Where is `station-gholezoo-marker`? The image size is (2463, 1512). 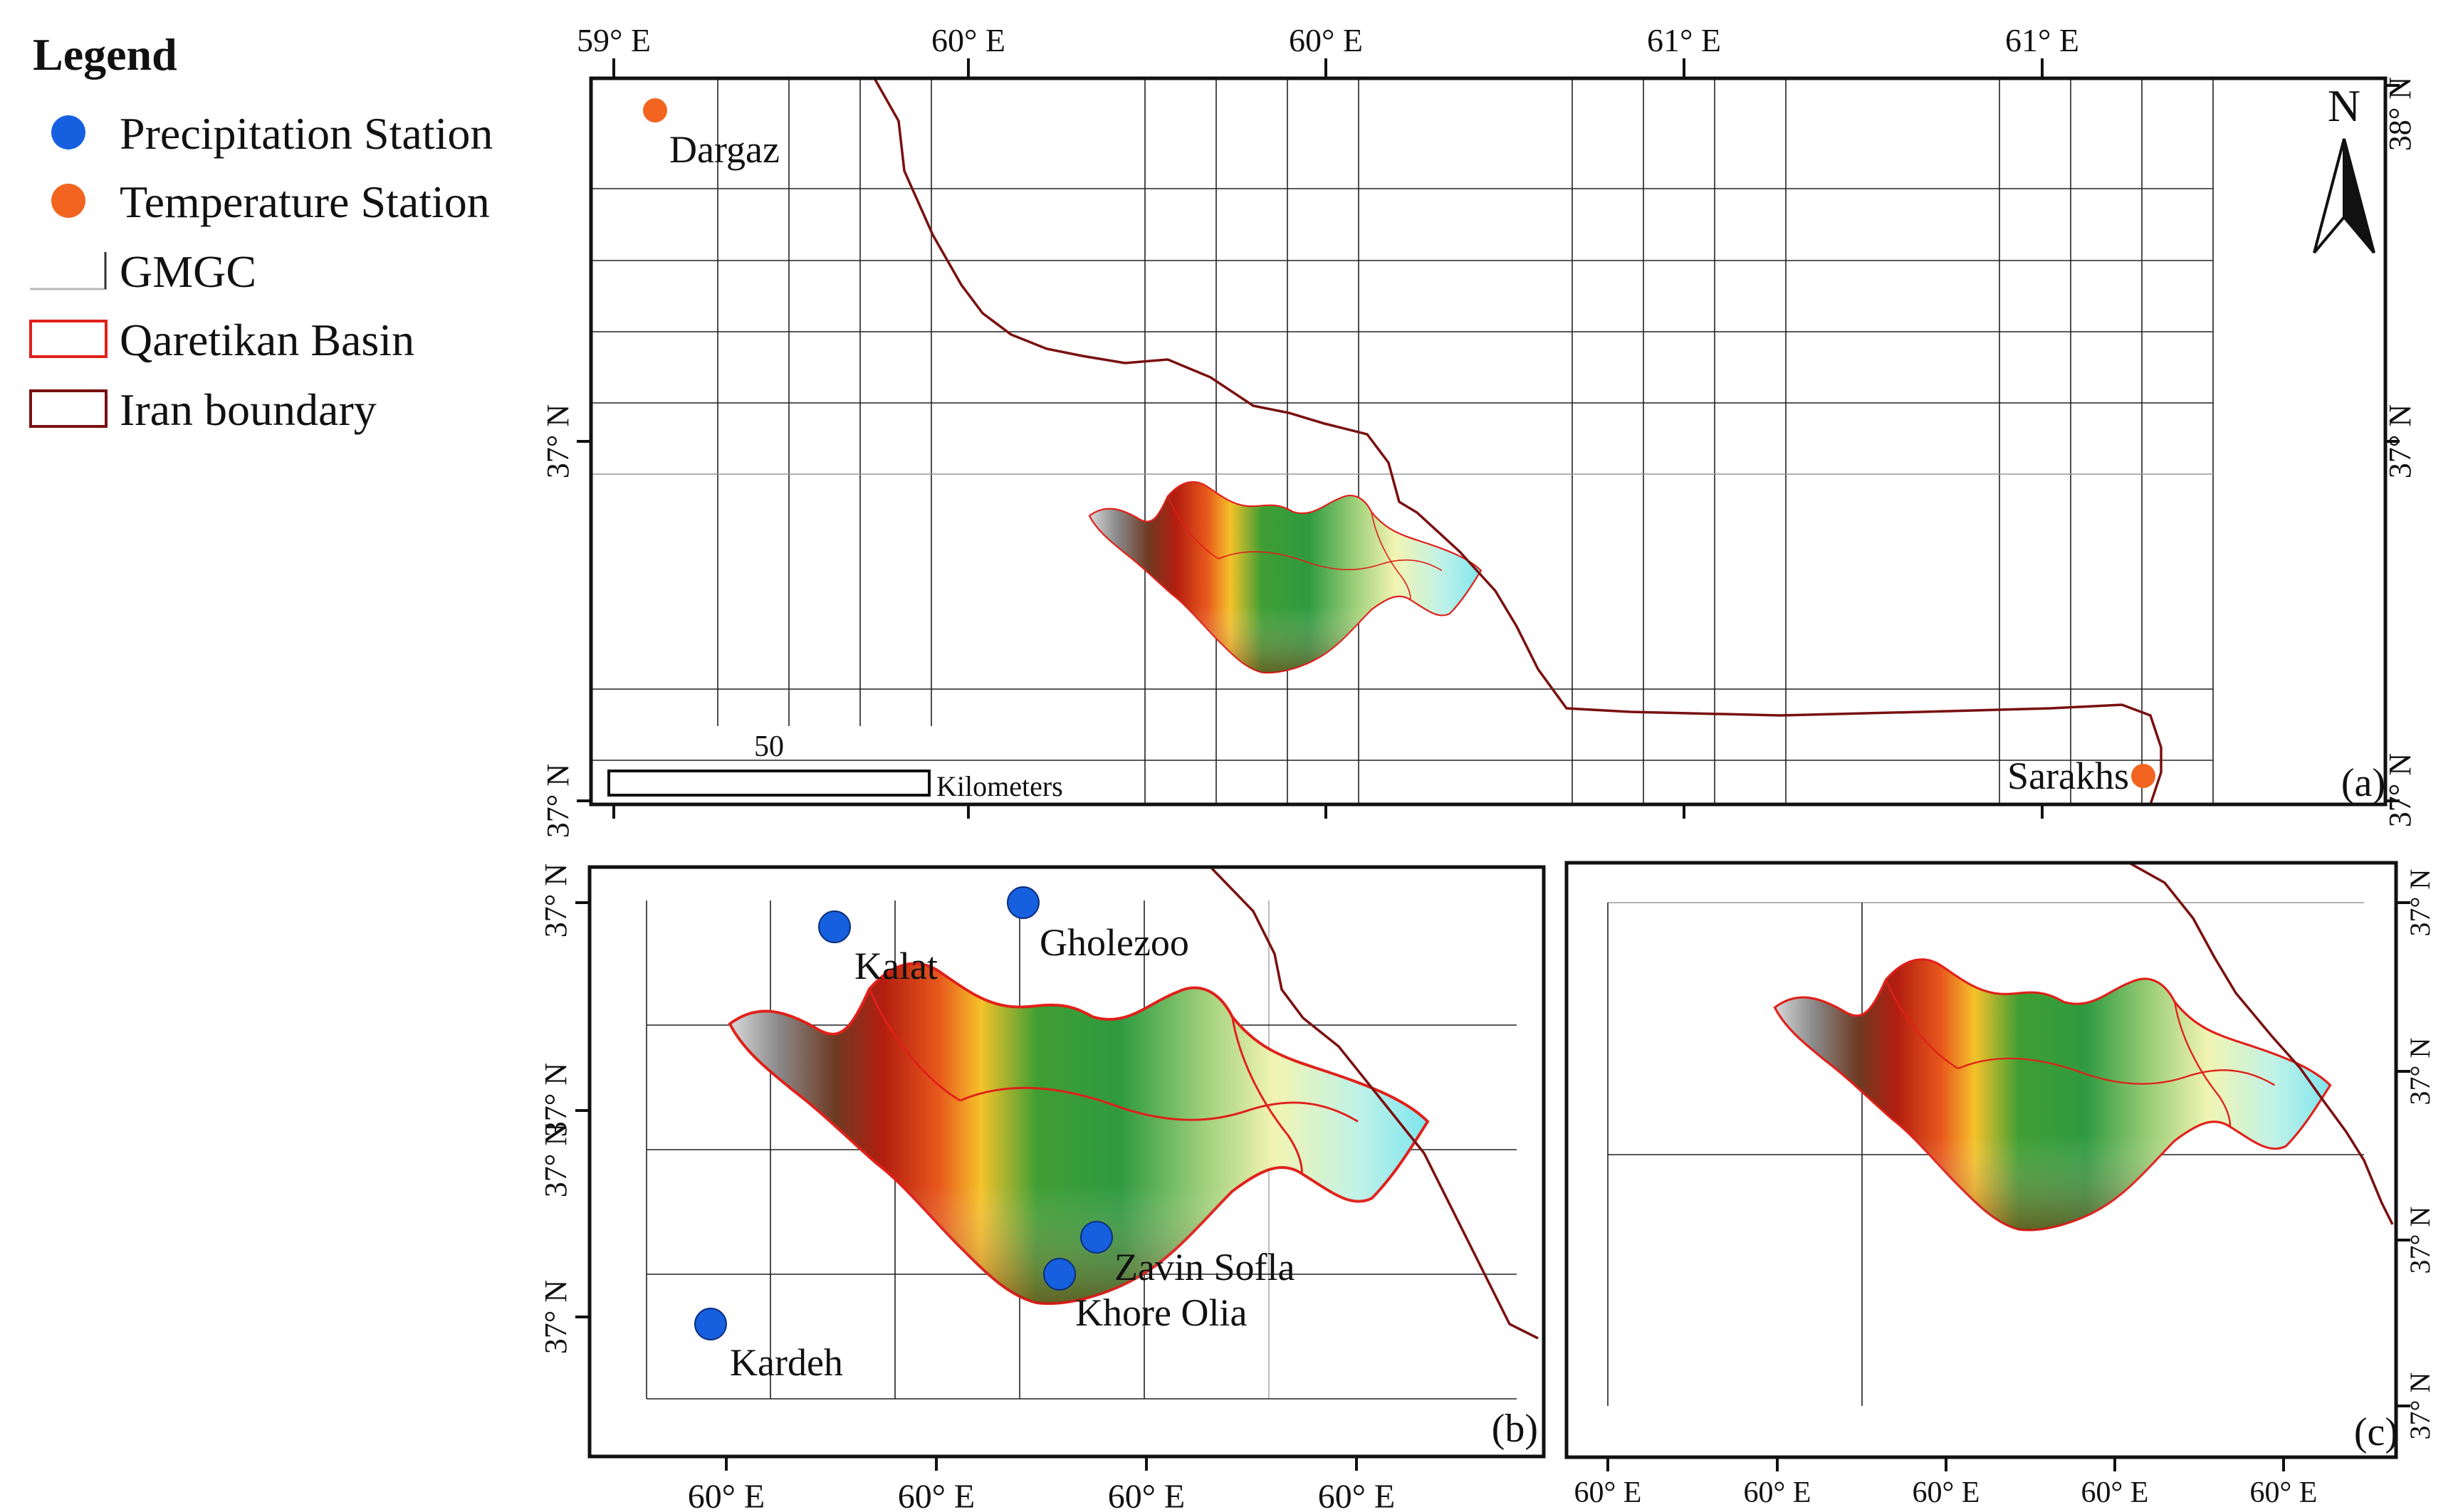 station-gholezoo-marker is located at coordinates (1023, 902).